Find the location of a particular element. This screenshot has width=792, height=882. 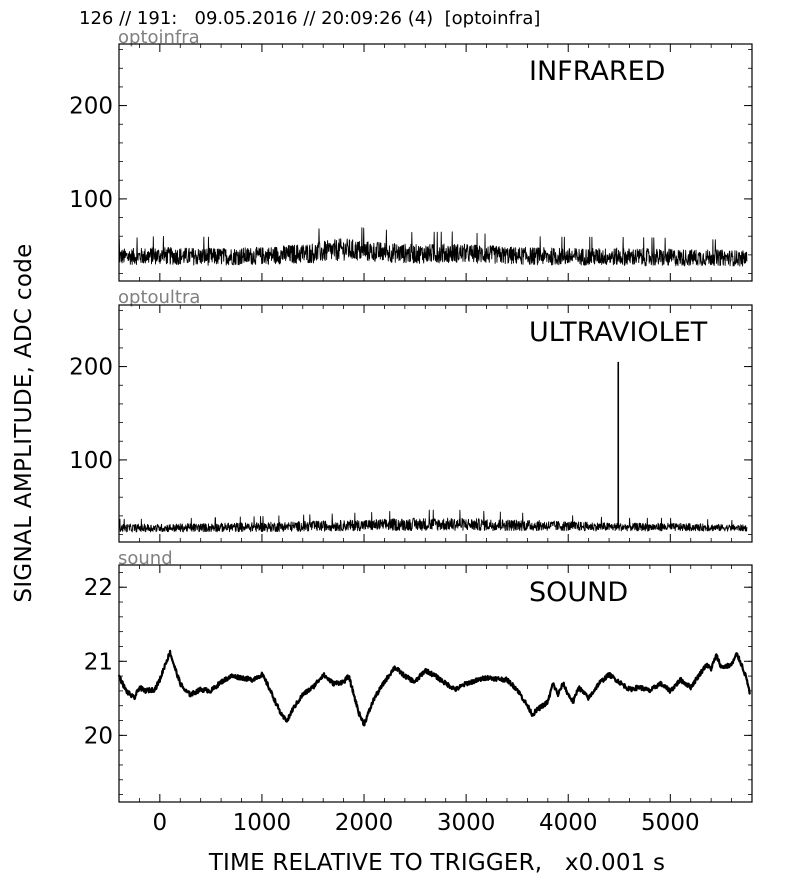

panel-title-optoinfra: INFRARED is located at coordinates (597, 71).